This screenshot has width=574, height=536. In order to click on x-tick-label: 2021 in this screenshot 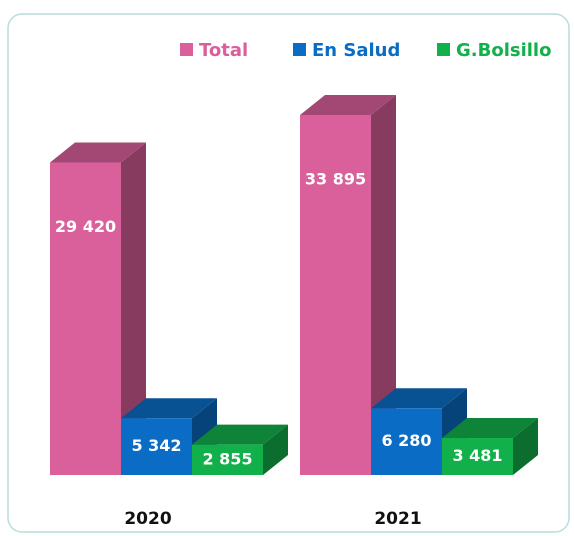, I will do `click(397, 519)`.